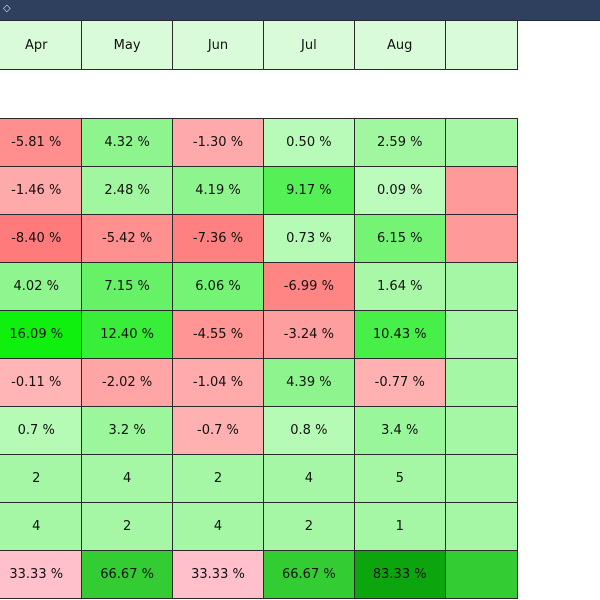  Describe the element at coordinates (399, 286) in the screenshot. I see `table-cell: 1.64 %` at that location.